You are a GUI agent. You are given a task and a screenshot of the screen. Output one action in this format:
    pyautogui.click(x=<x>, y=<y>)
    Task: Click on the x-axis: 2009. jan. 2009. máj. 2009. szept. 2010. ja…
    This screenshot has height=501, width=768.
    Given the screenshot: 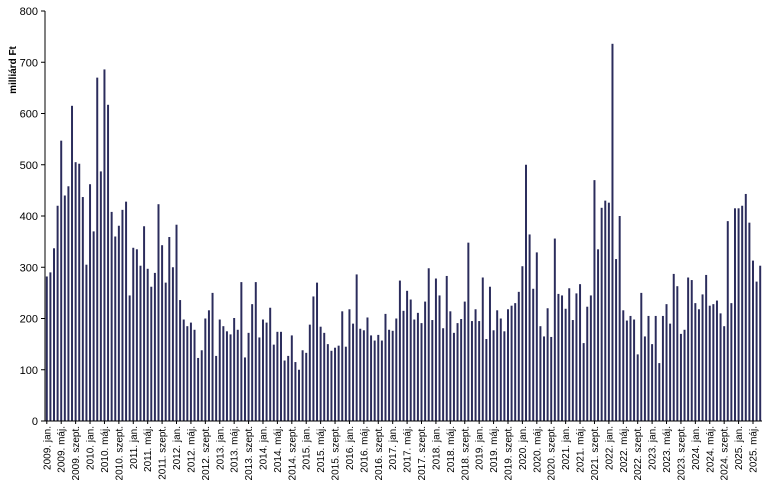 What is the action you would take?
    pyautogui.click(x=402, y=450)
    